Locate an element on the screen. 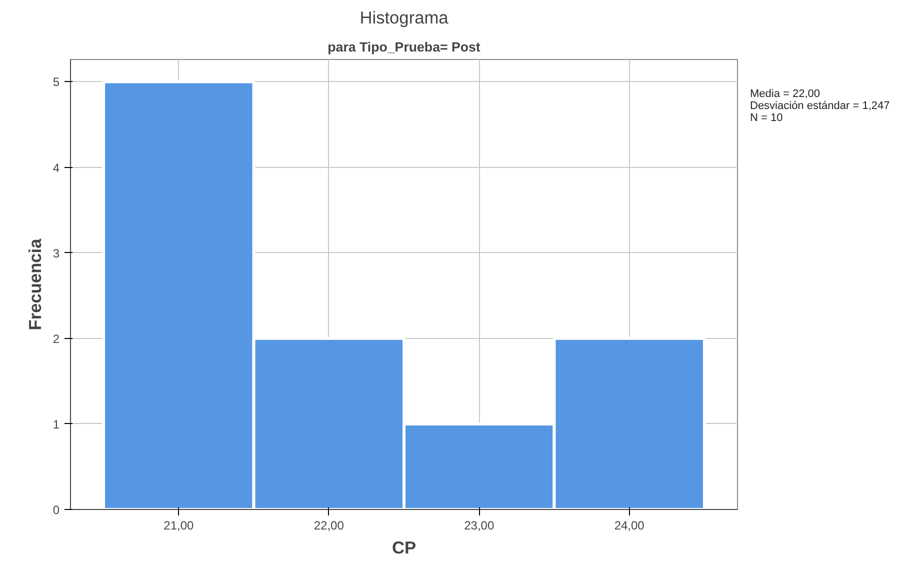 The height and width of the screenshot is (565, 910). y-tick-label: 5 is located at coordinates (56, 82).